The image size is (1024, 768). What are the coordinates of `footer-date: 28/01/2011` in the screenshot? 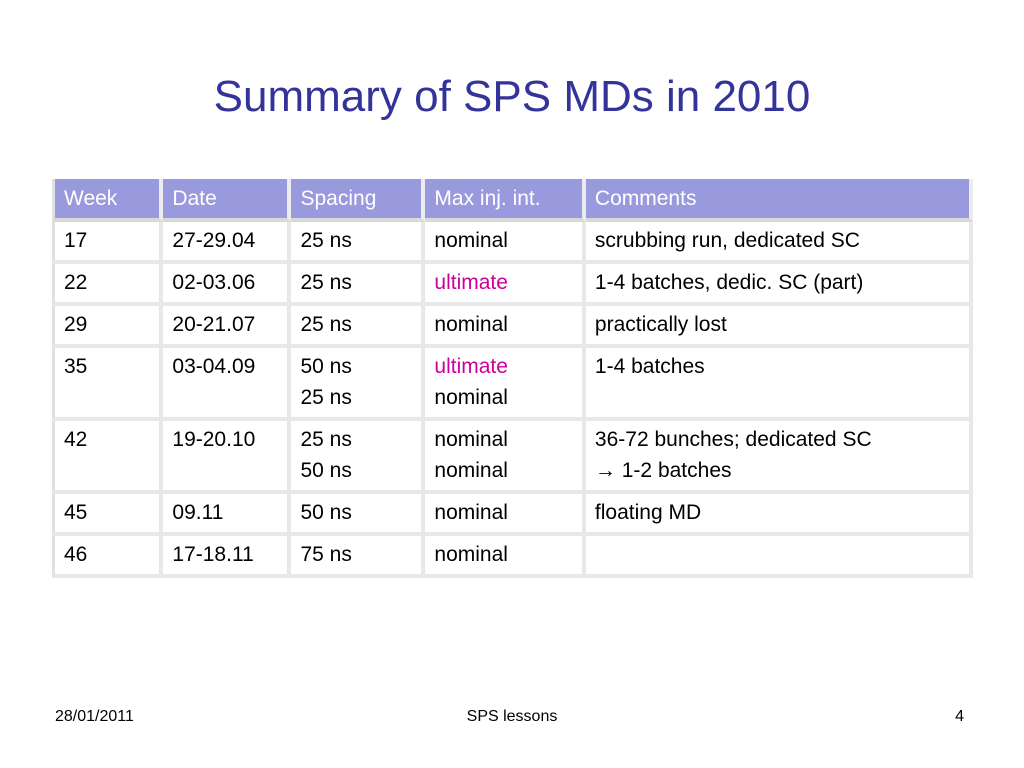 It's located at (94, 716).